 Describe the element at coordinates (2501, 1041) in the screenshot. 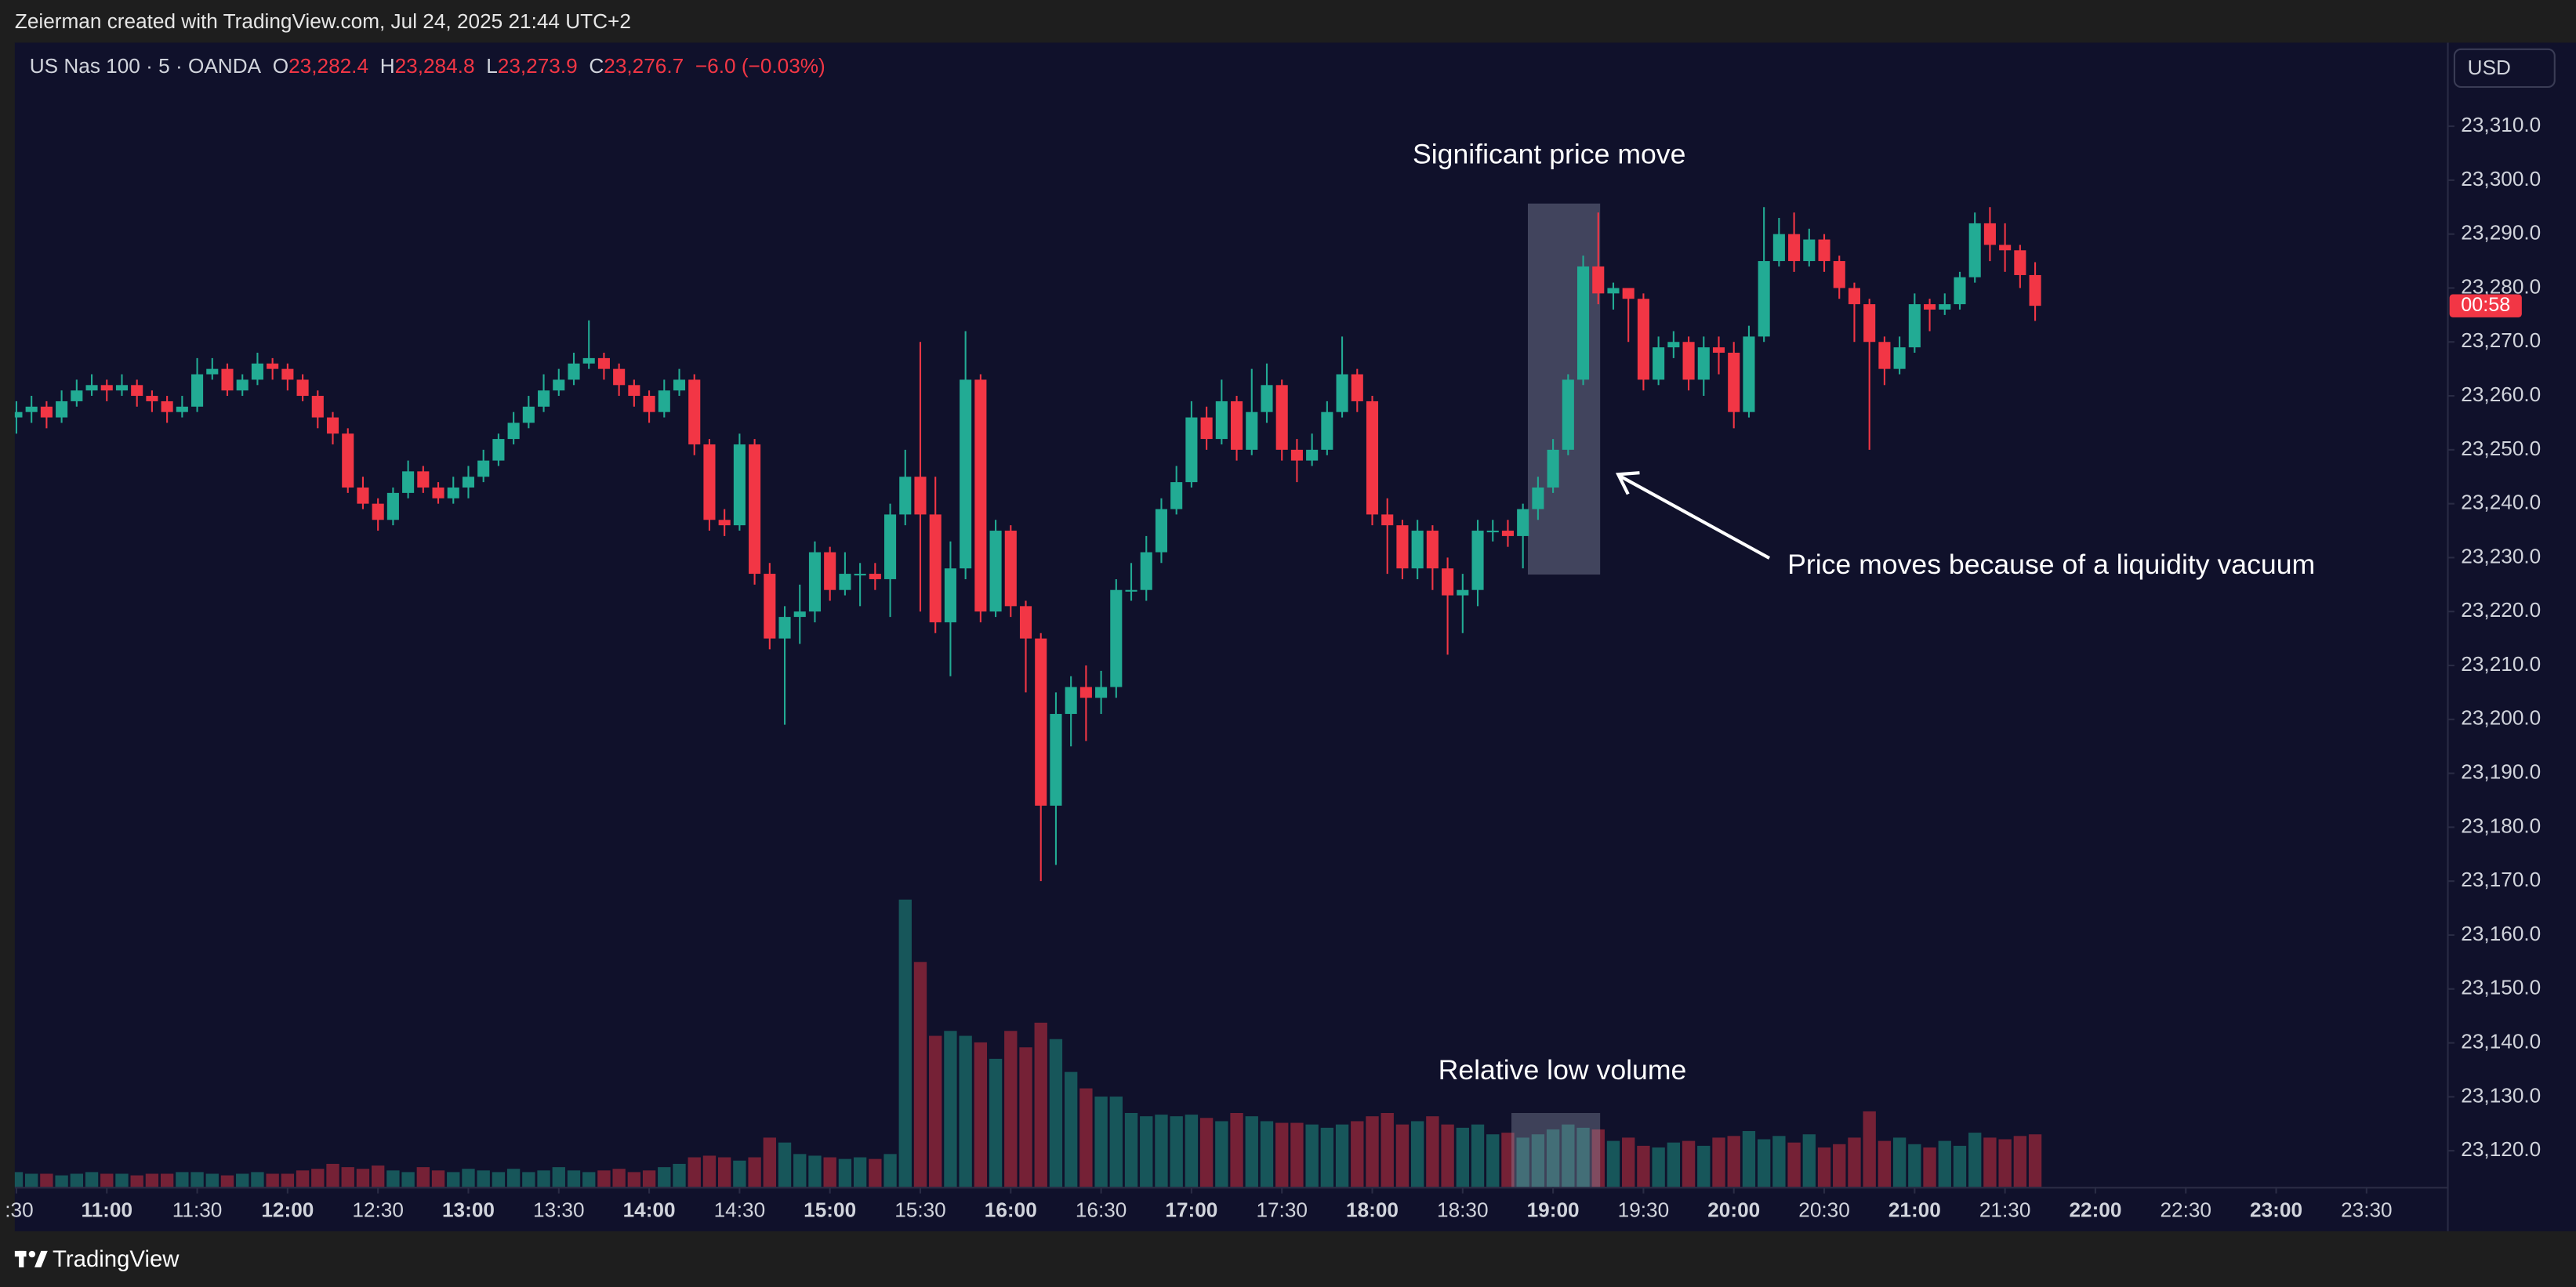

I see `y-tick-label: 23,140.0` at that location.